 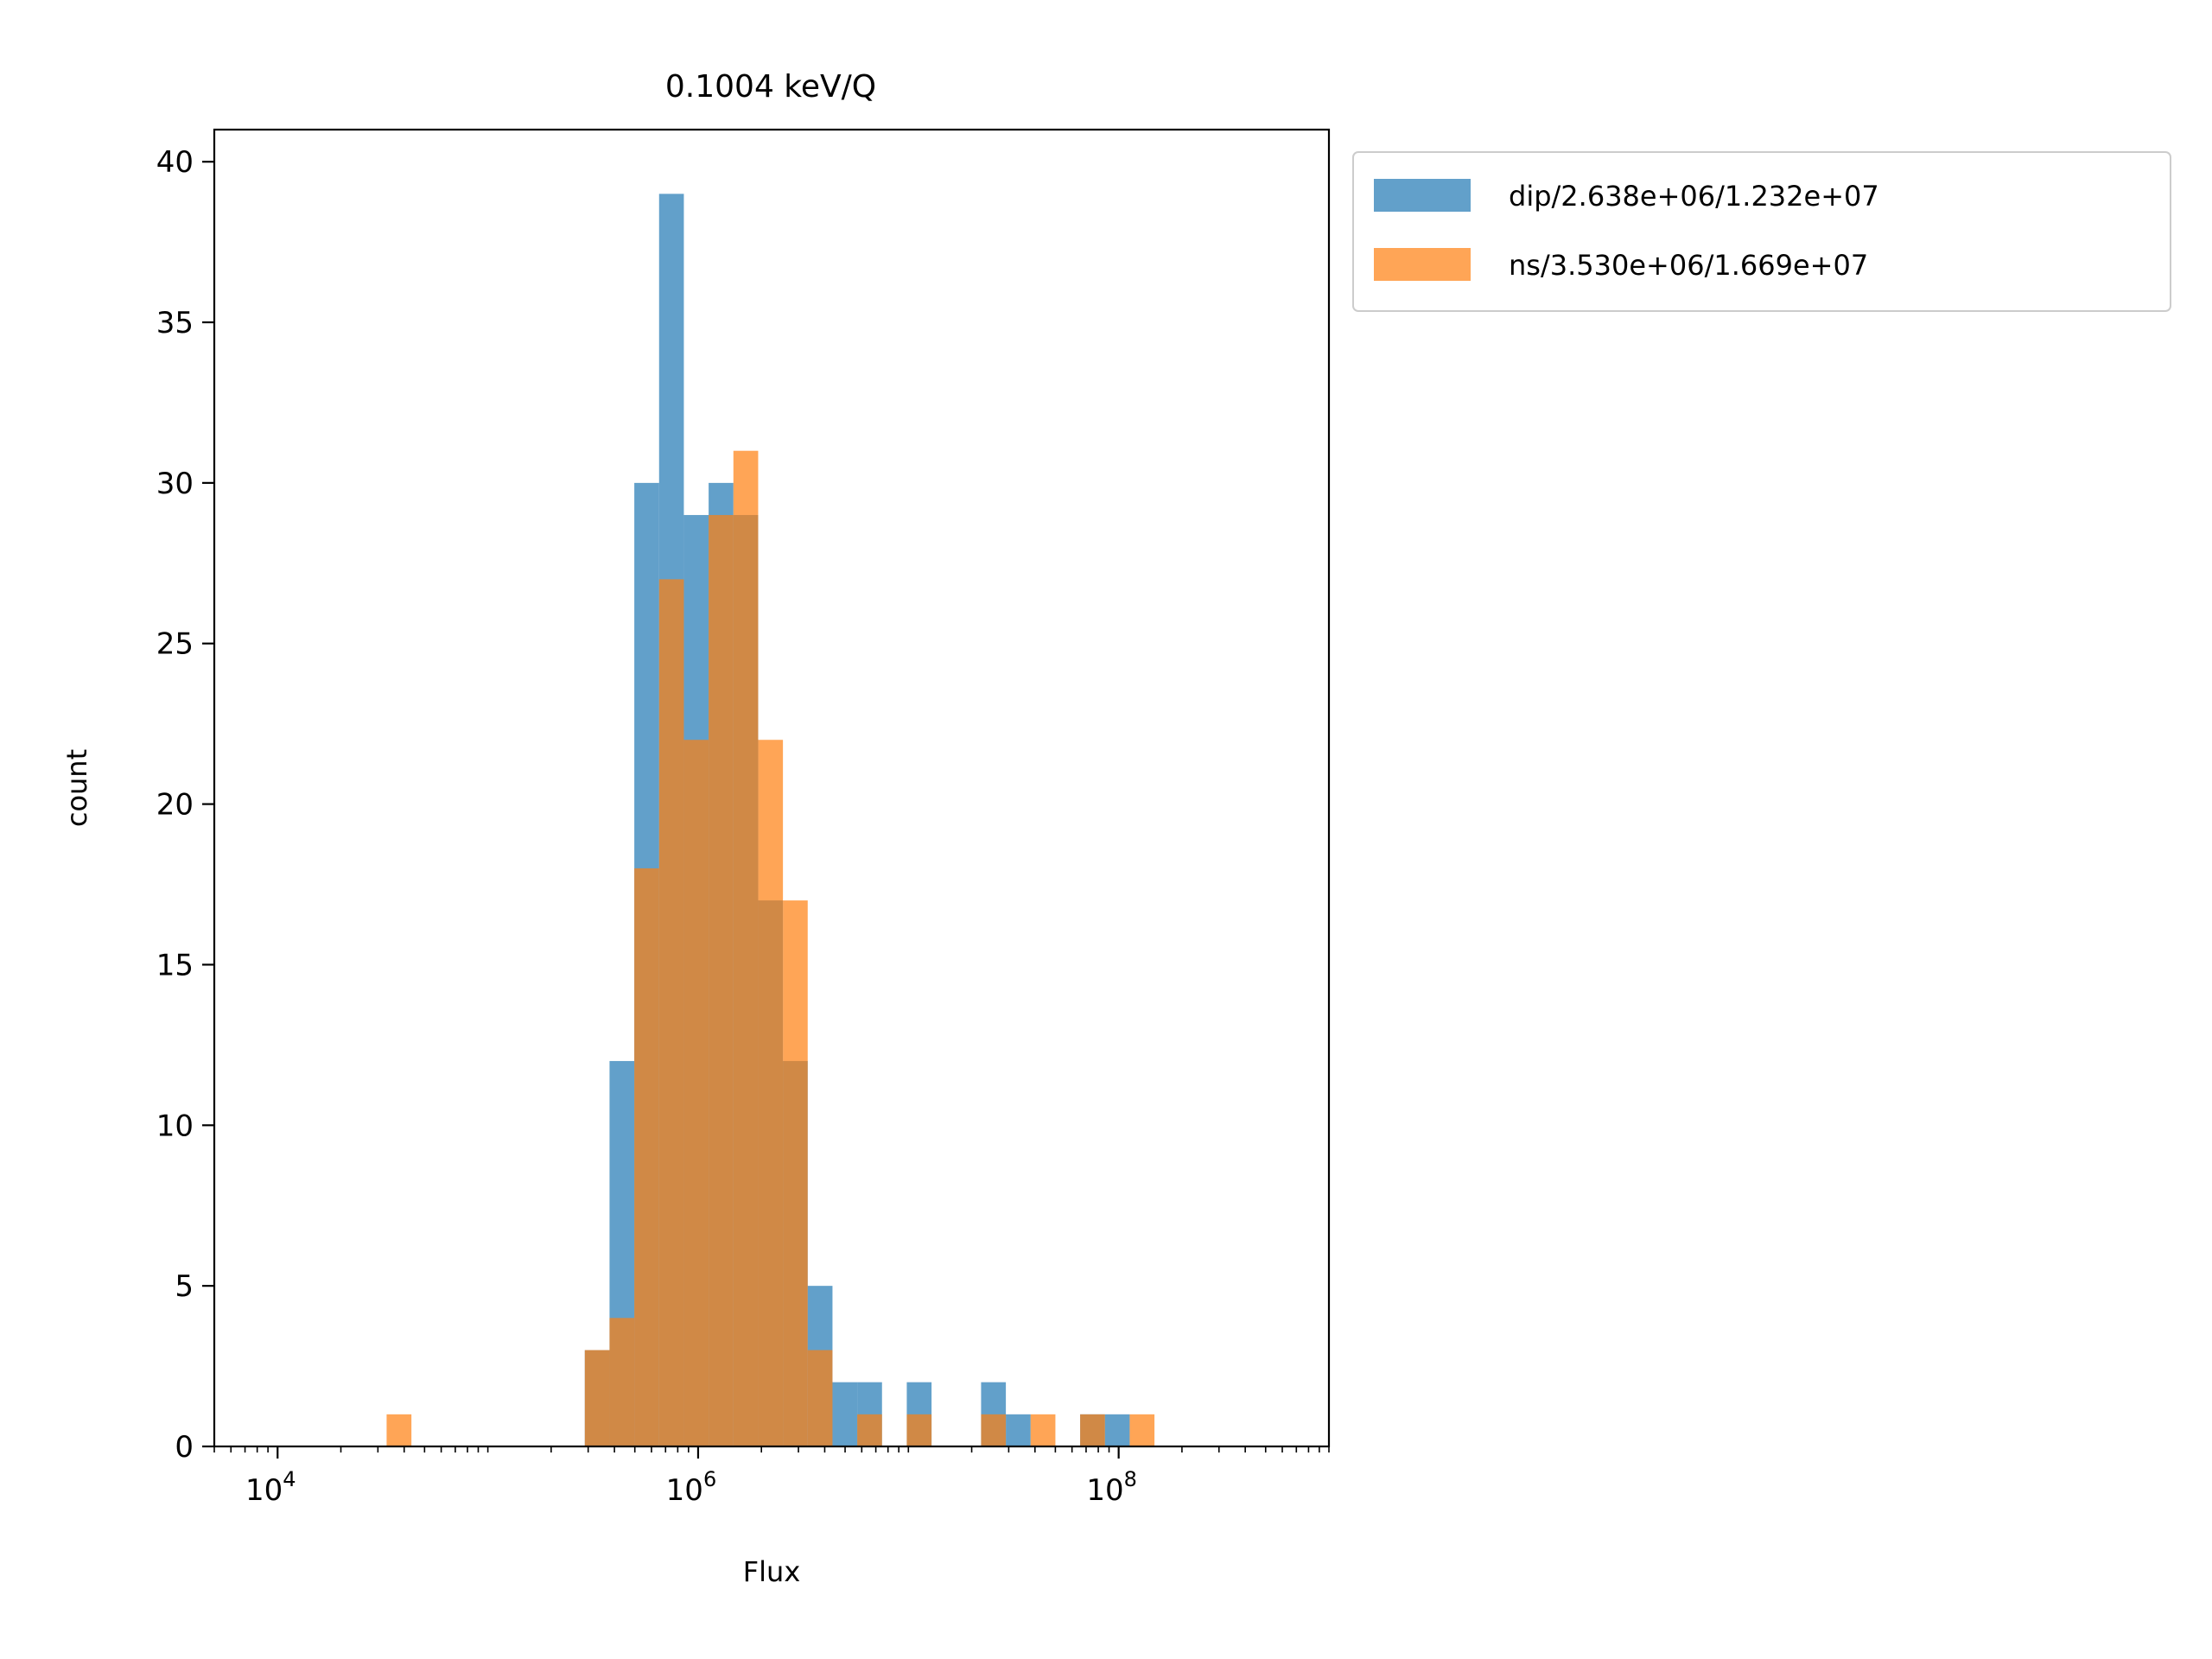 I want to click on y-tick-label: 40, so click(x=175, y=162).